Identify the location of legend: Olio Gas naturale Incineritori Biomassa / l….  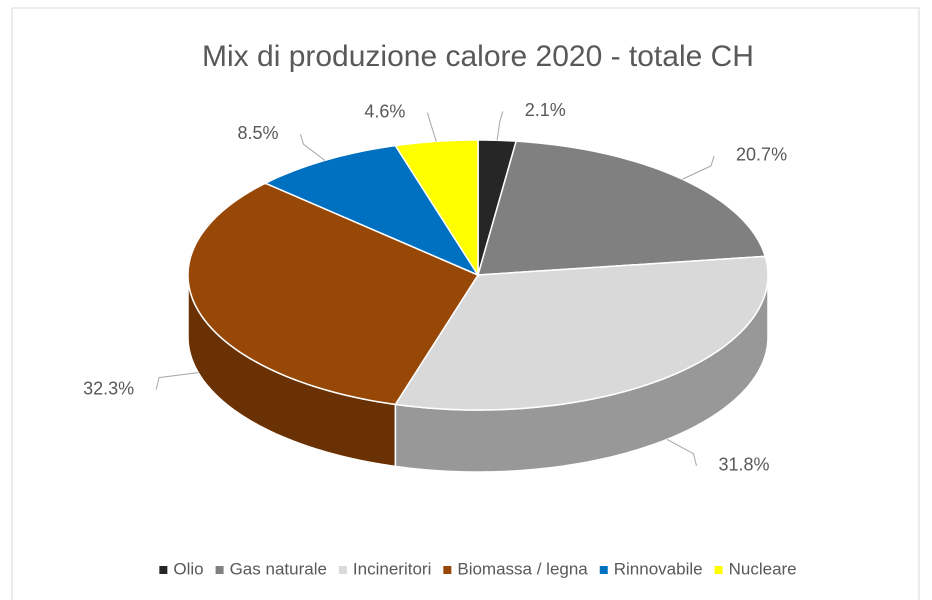
(478, 568).